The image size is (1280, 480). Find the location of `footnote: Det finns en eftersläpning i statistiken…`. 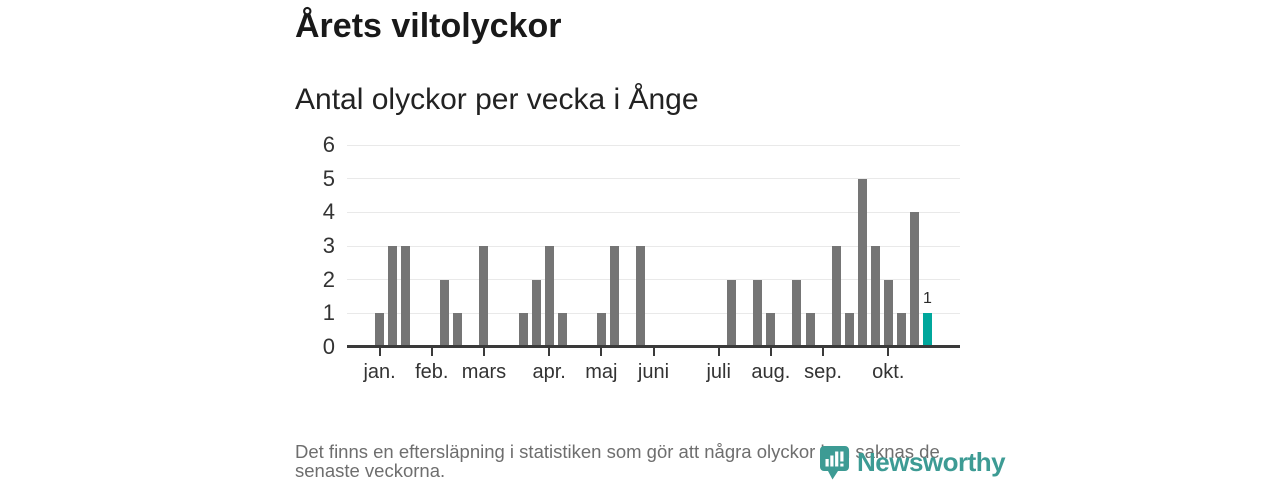

footnote: Det finns en eftersläpning i statistiken… is located at coordinates (617, 460).